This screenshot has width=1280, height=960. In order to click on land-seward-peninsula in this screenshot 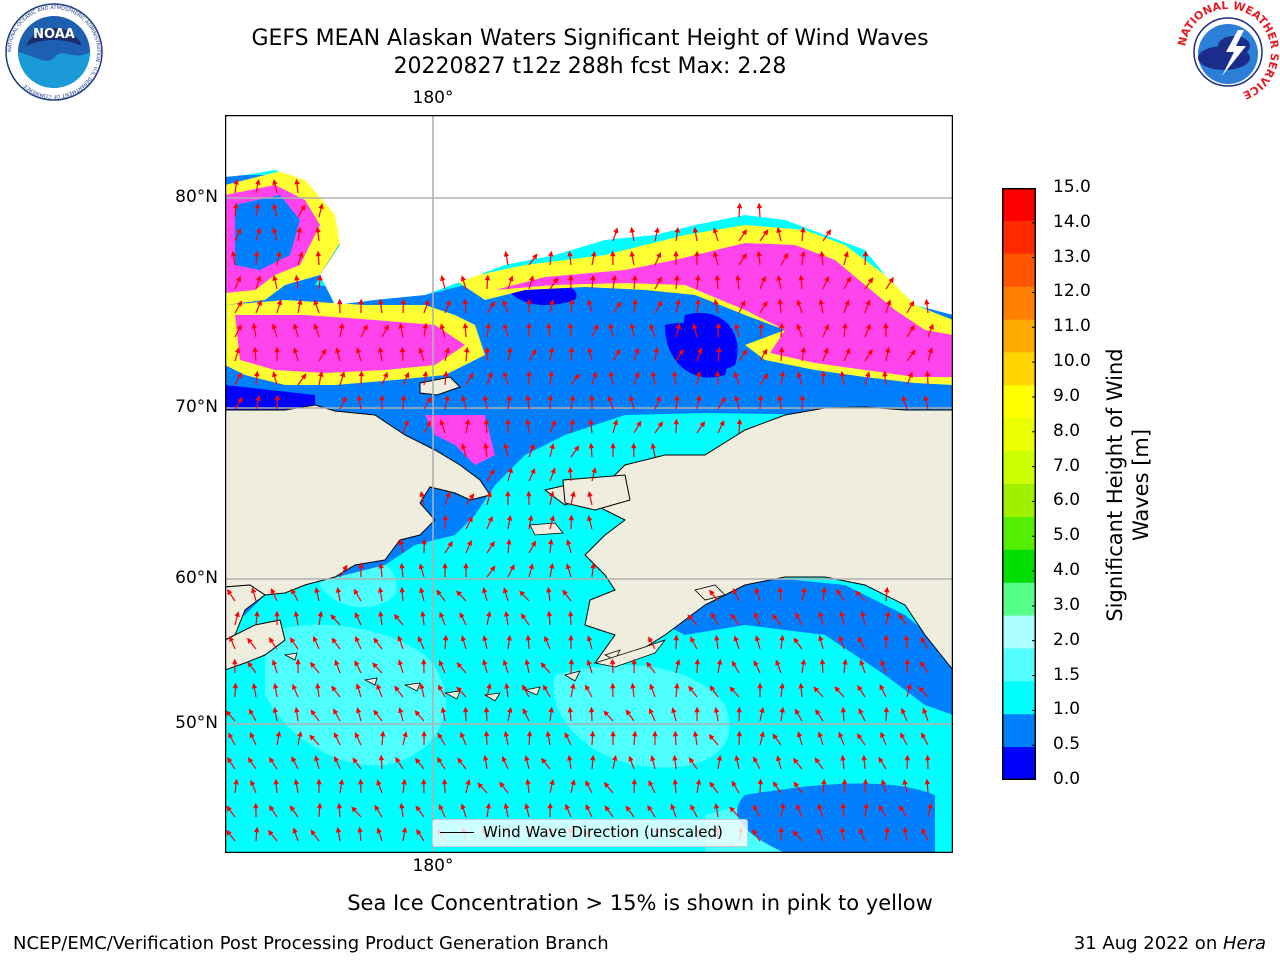, I will do `click(596, 492)`.